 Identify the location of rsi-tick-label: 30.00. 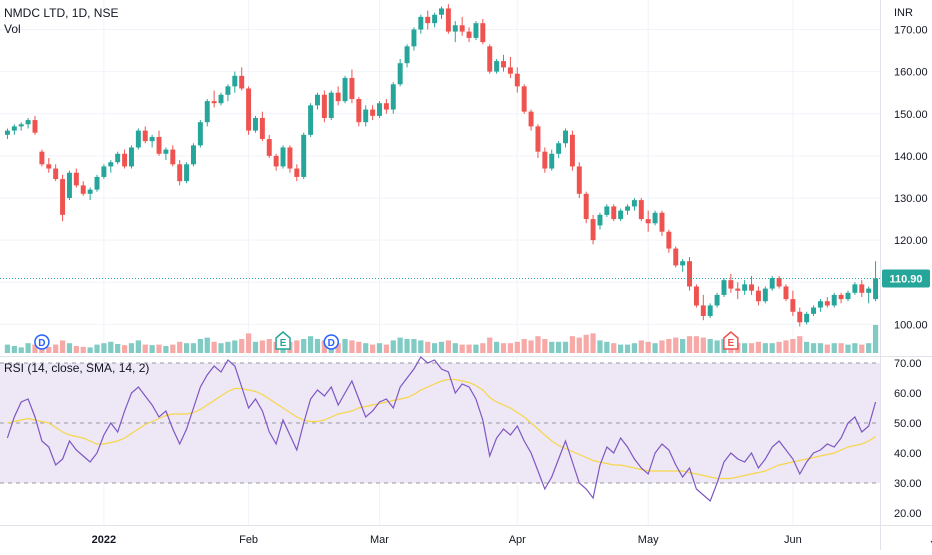
(908, 484).